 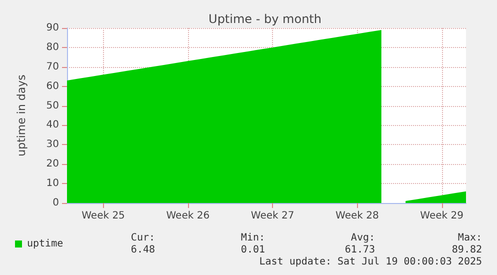 What do you see at coordinates (143, 250) in the screenshot?
I see `text: 6.48` at bounding box center [143, 250].